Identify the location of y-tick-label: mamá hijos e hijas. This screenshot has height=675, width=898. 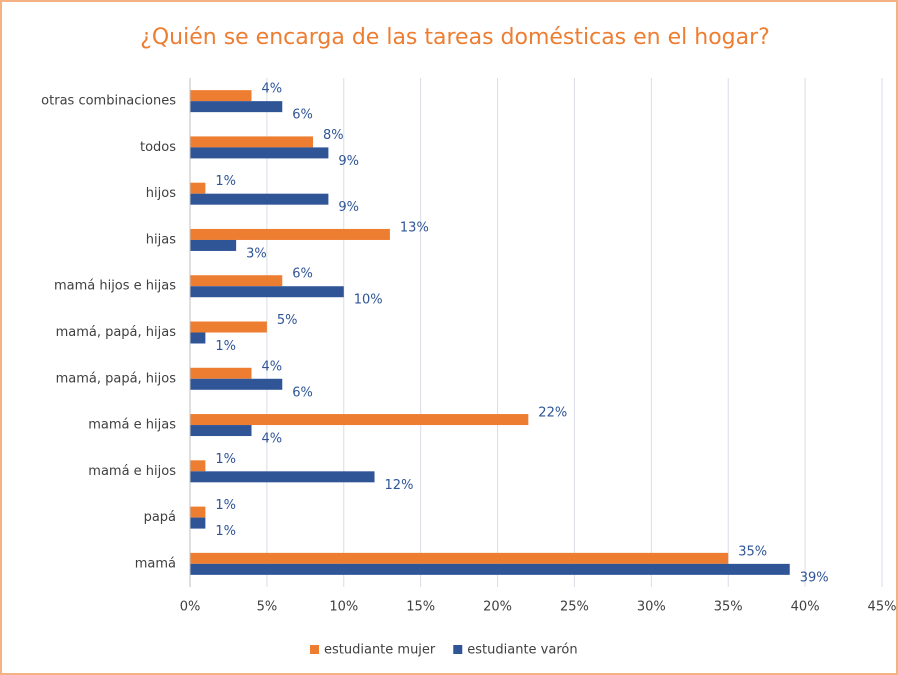
(115, 286).